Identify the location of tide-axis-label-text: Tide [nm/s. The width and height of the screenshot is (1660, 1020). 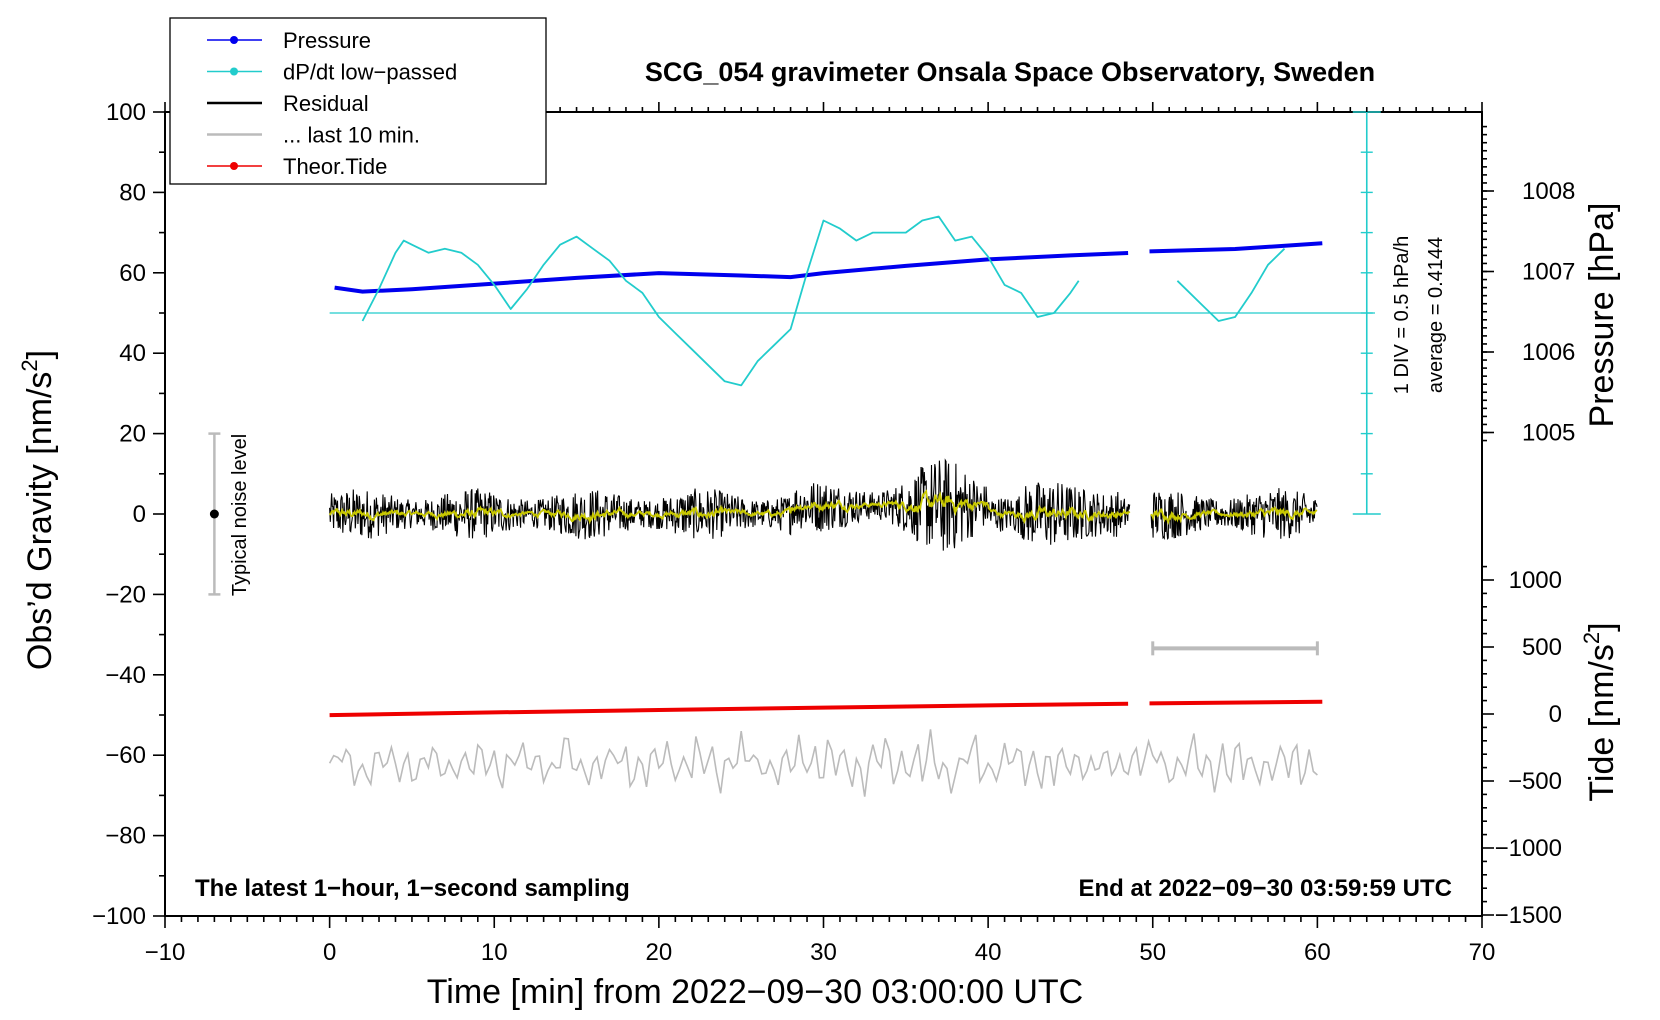
(1602, 722).